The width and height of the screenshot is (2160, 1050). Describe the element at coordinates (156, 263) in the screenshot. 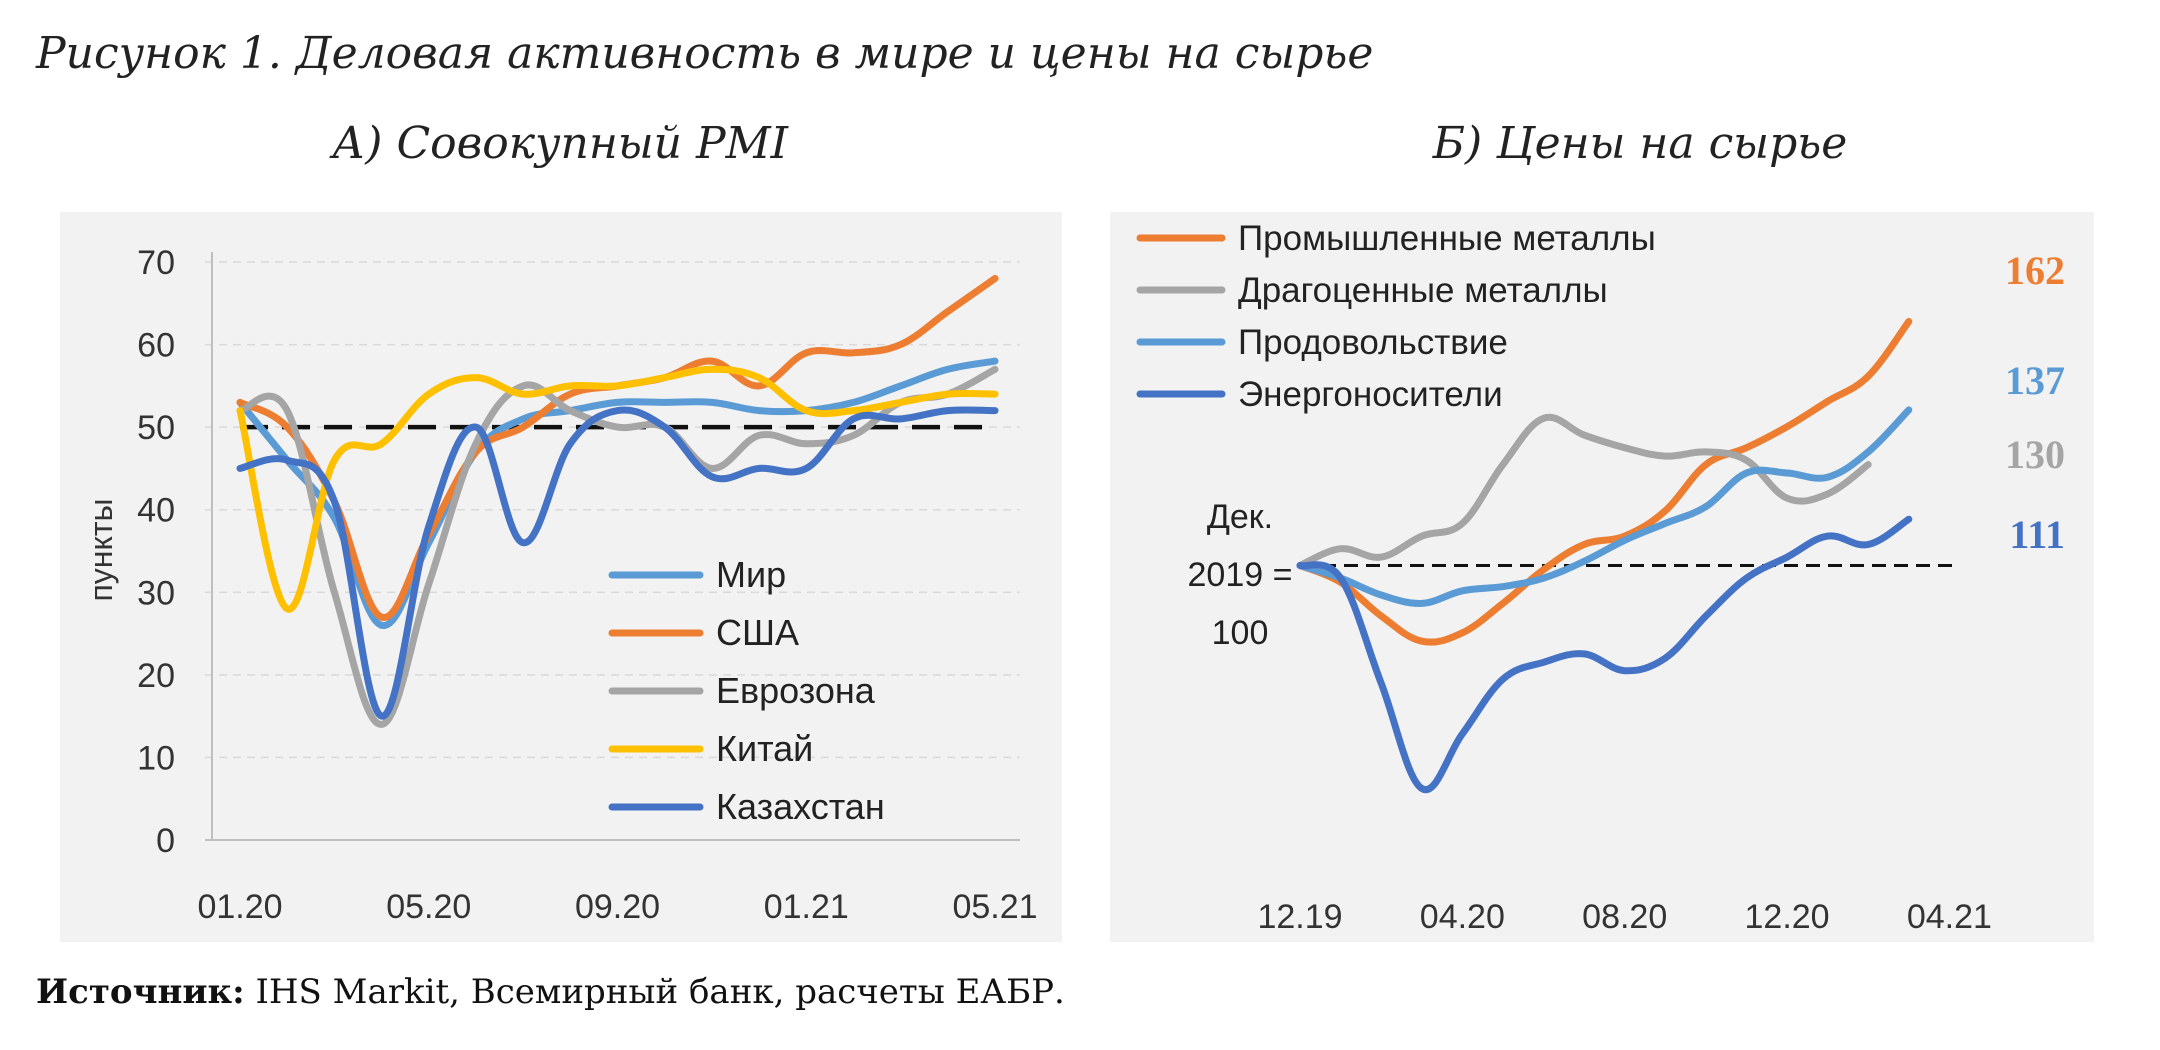

I see `y-tick-label-a: 70` at that location.